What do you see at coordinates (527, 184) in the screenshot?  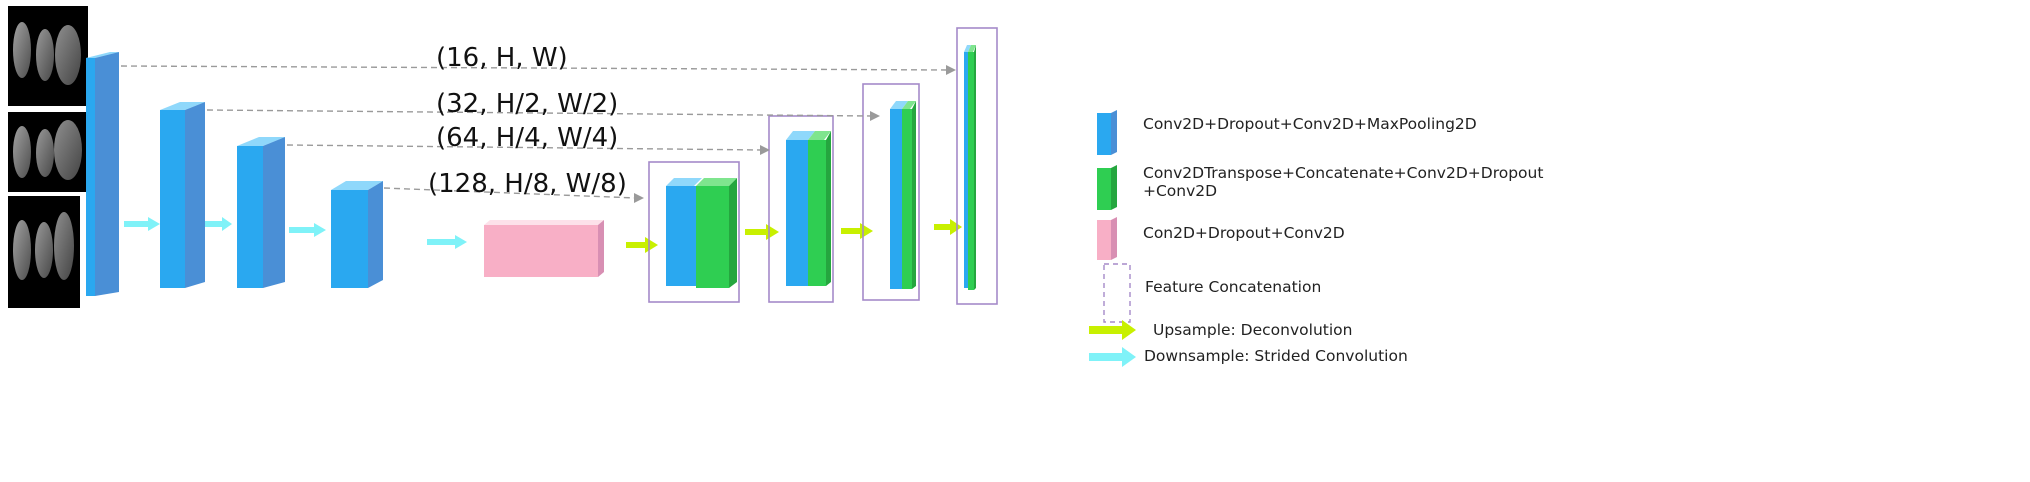 I see `skip-label-128: (128, H/8, W/8)` at bounding box center [527, 184].